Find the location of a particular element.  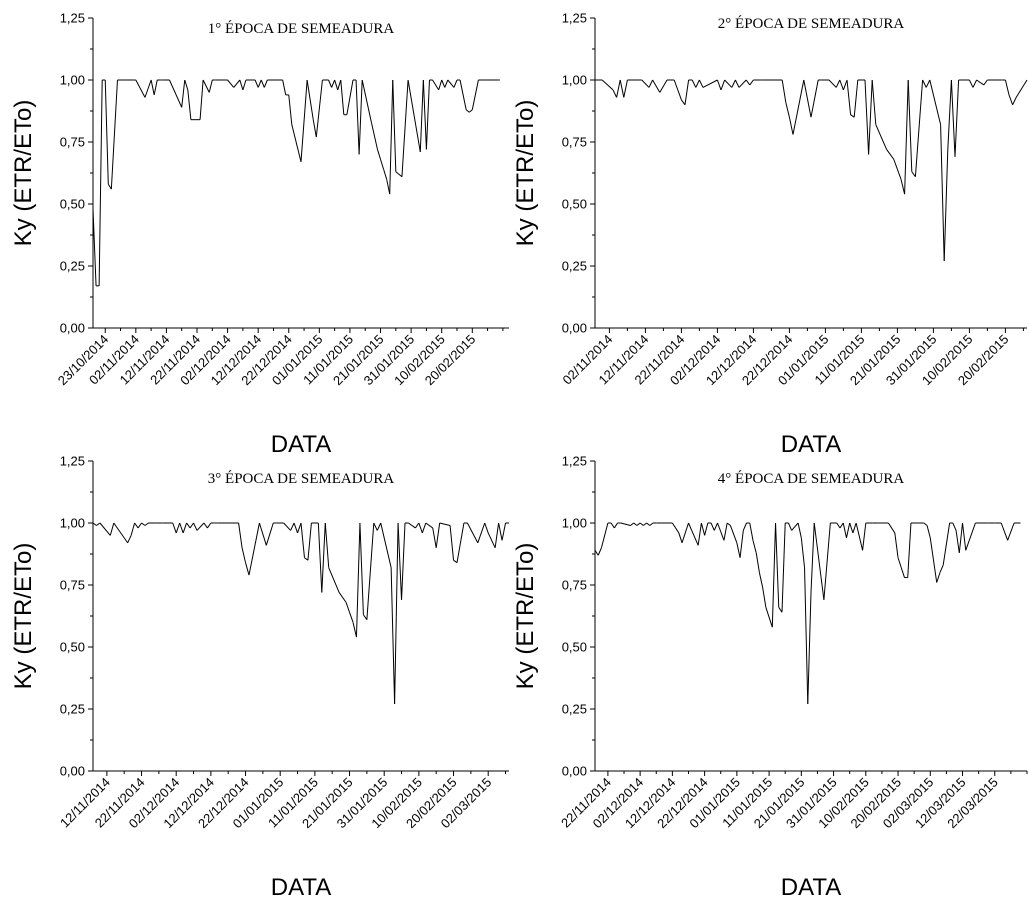

chart-title: 3° ÉPOCA DE SEMEADURA is located at coordinates (301, 478).